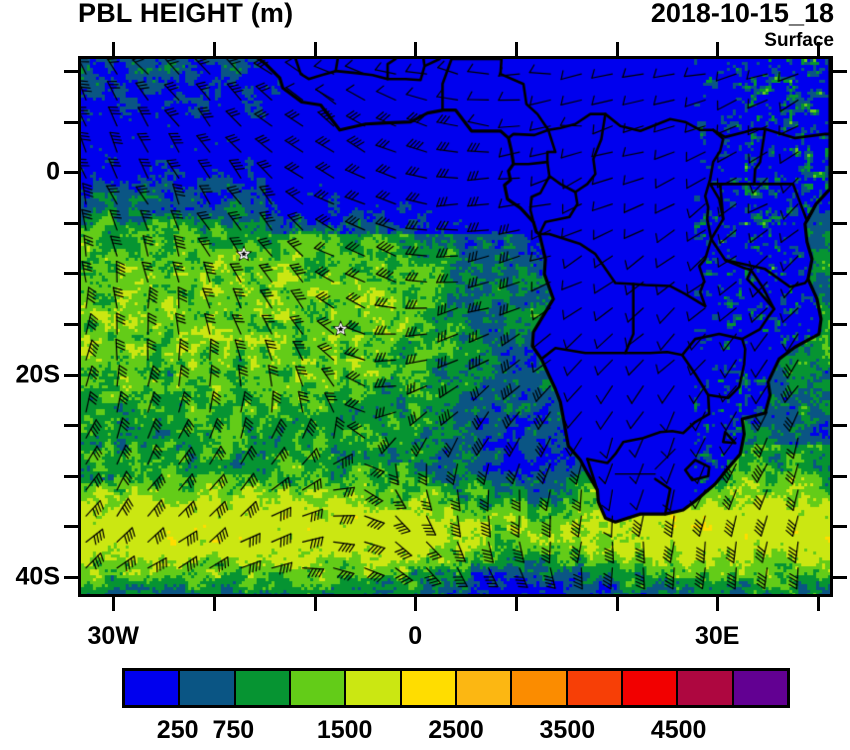 This screenshot has height=750, width=850. What do you see at coordinates (113, 636) in the screenshot?
I see `x-axis-label: 30W` at bounding box center [113, 636].